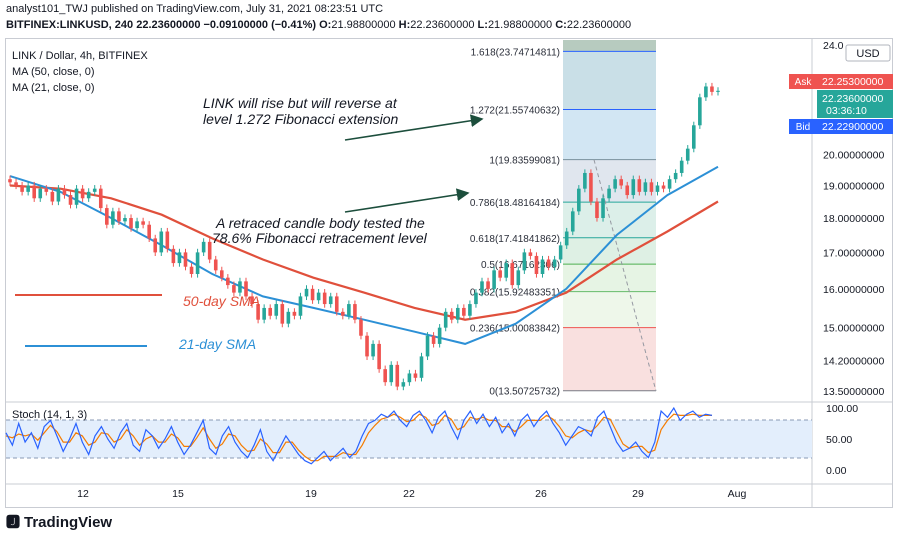 This screenshot has height=537, width=900. Describe the element at coordinates (300, 103) in the screenshot. I see `rise-annotation-line1: LINK will rise but will reverse at` at that location.